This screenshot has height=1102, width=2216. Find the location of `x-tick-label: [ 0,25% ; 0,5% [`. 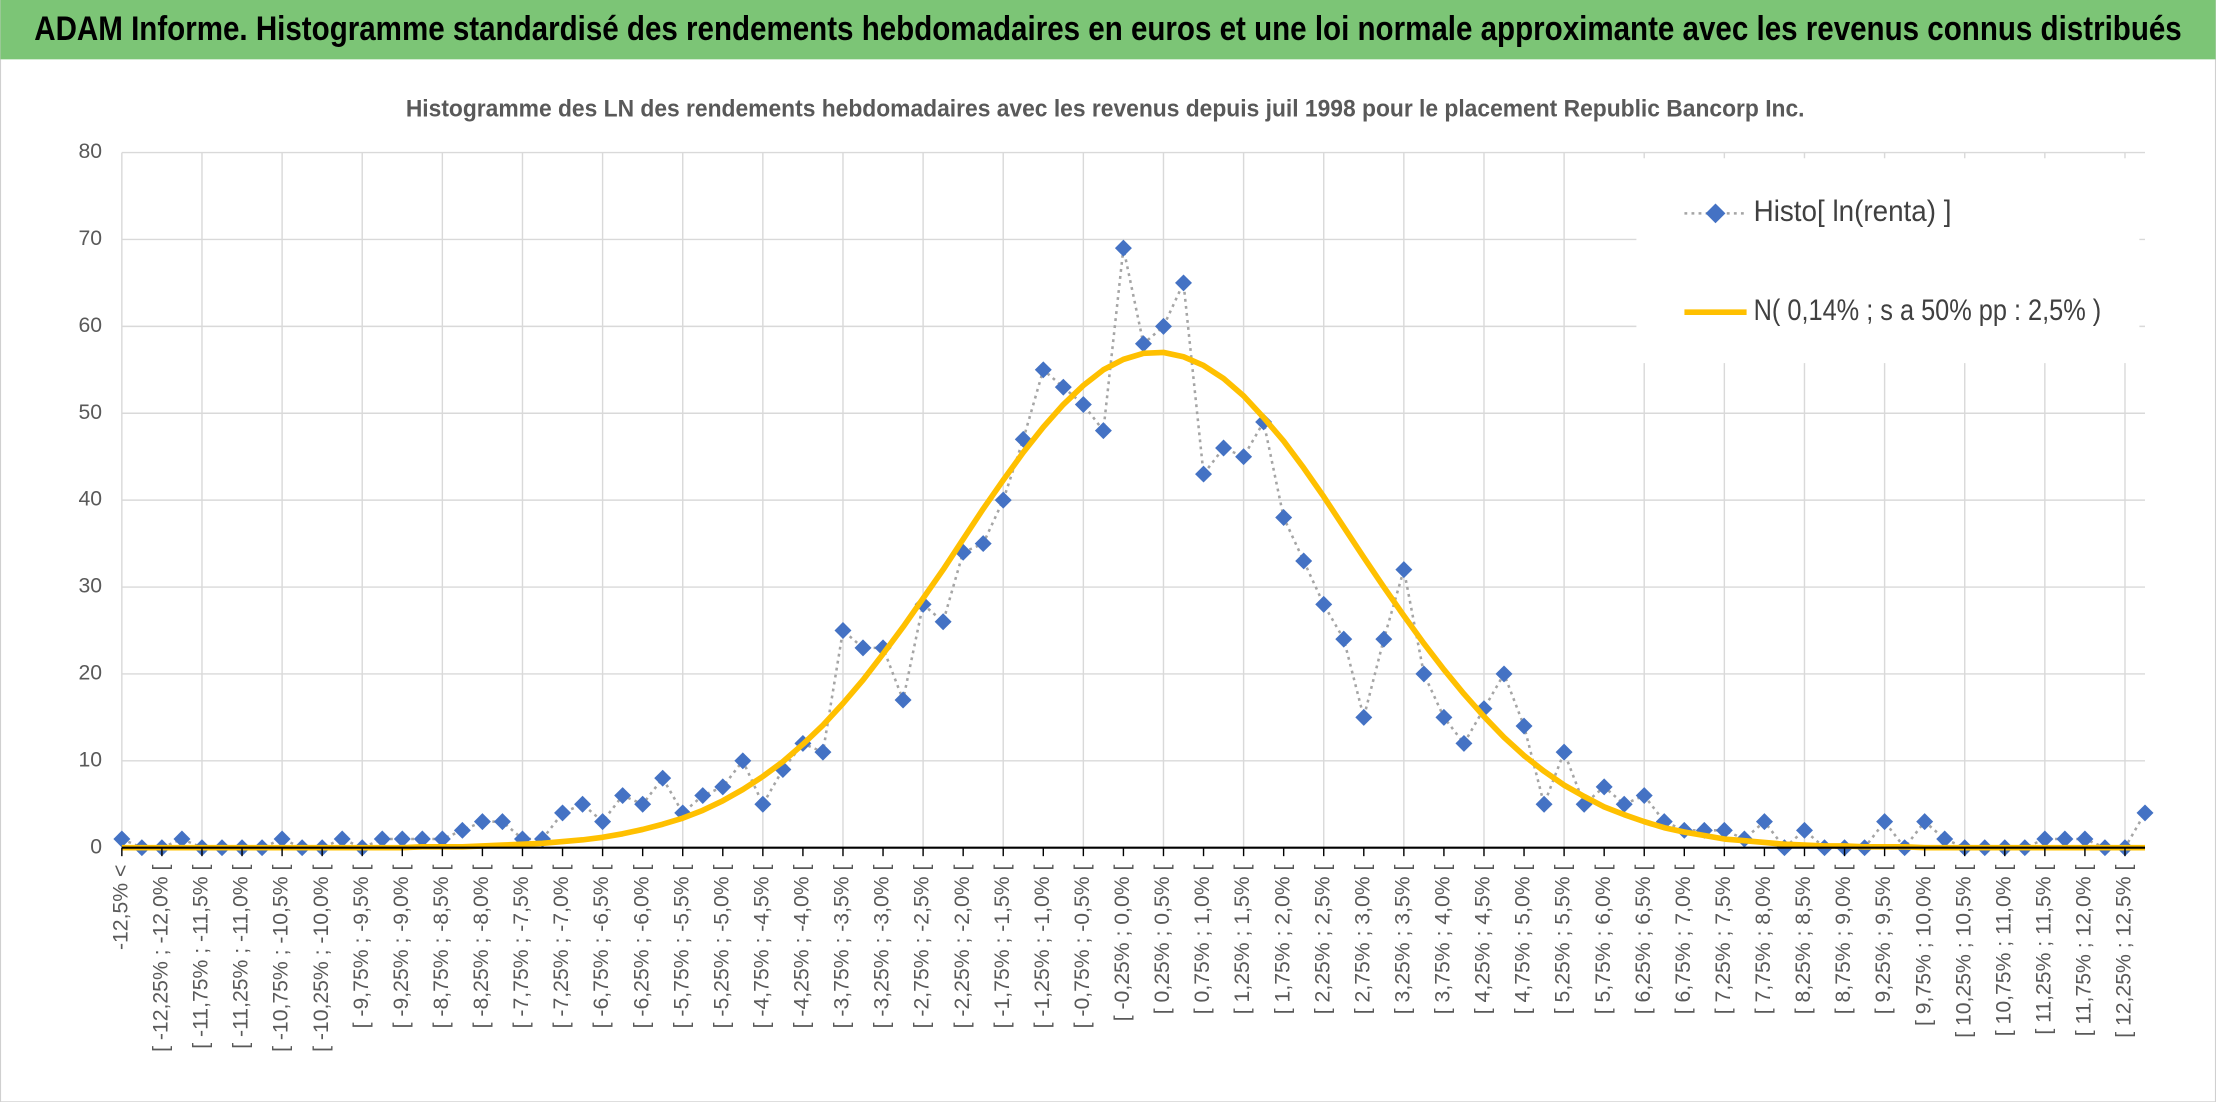

x-tick-label: [ 0,25% ; 0,5% [ is located at coordinates (1162, 940).